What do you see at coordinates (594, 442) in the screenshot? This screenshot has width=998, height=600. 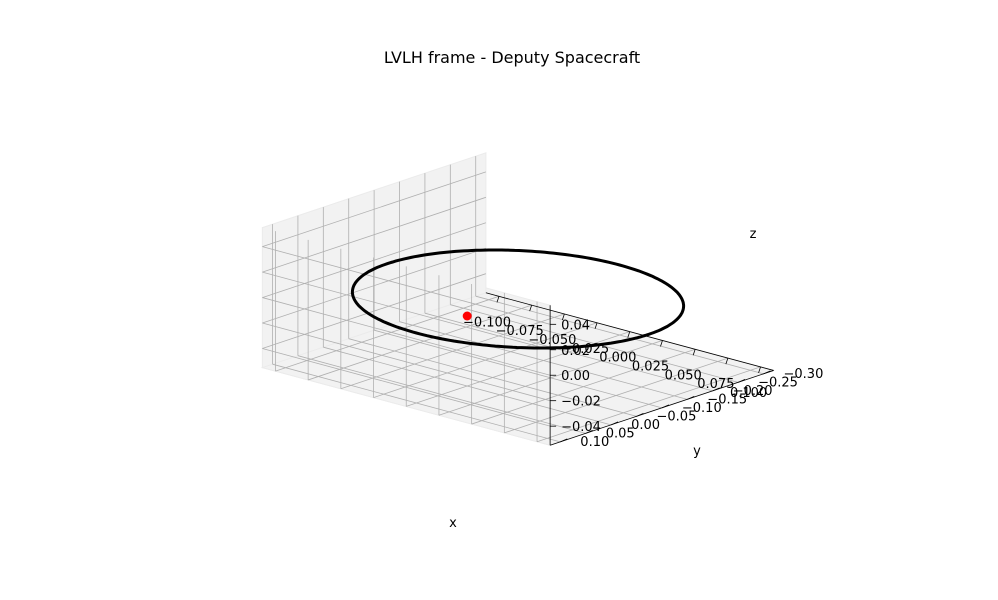 I see `y-tick-label: 0.10` at bounding box center [594, 442].